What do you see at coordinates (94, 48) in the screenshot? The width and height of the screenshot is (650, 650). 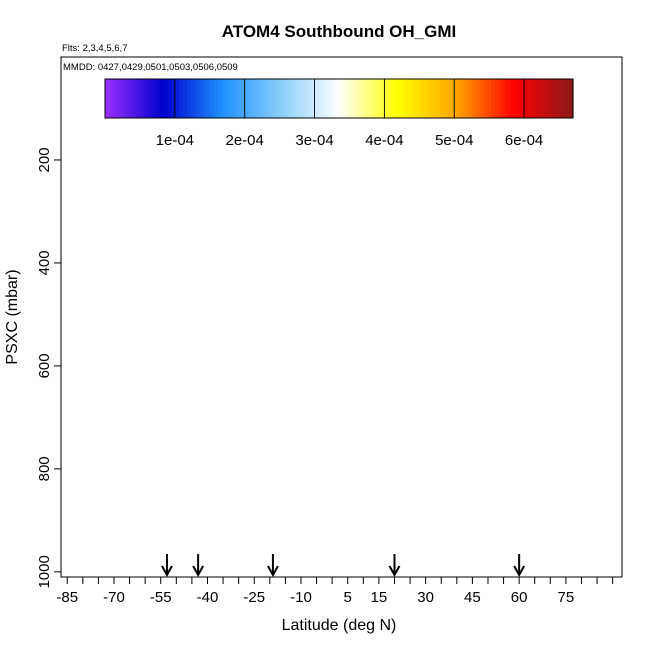 I see `flights-label: Flts: 2,3,4,5,6,7` at bounding box center [94, 48].